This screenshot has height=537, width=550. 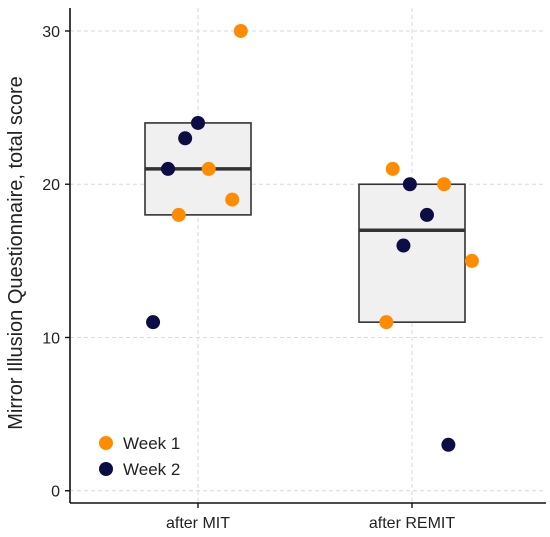 I want to click on legend: Week 1 Week 2, so click(x=139, y=456).